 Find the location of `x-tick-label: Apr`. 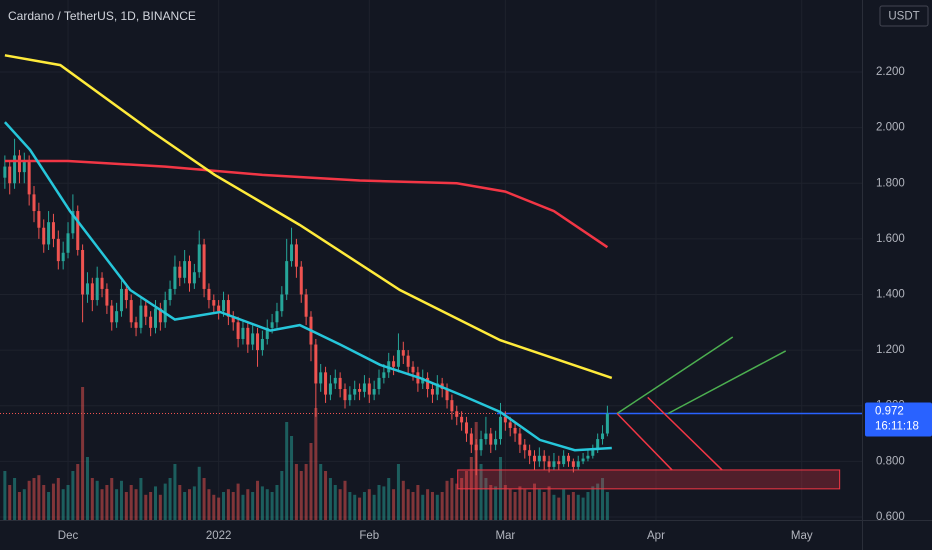

x-tick-label: Apr is located at coordinates (656, 536).